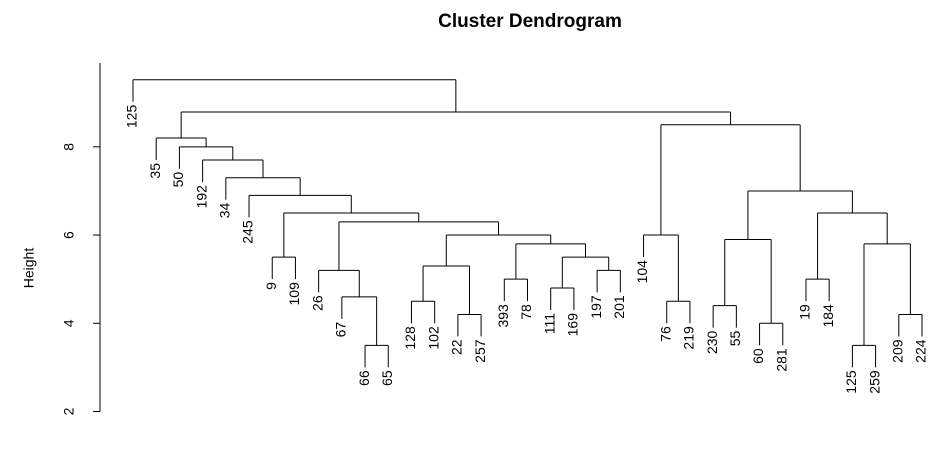 The width and height of the screenshot is (929, 468). I want to click on leaf-label: 224, so click(921, 351).